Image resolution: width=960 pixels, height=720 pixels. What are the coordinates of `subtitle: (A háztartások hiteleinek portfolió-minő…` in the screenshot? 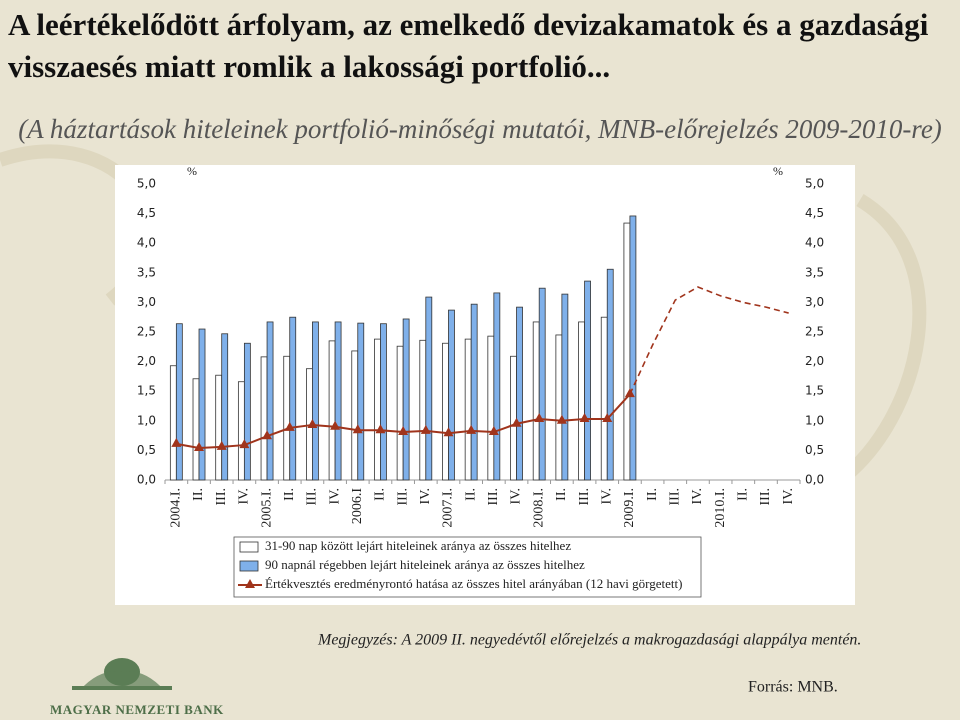 It's located at (480, 129).